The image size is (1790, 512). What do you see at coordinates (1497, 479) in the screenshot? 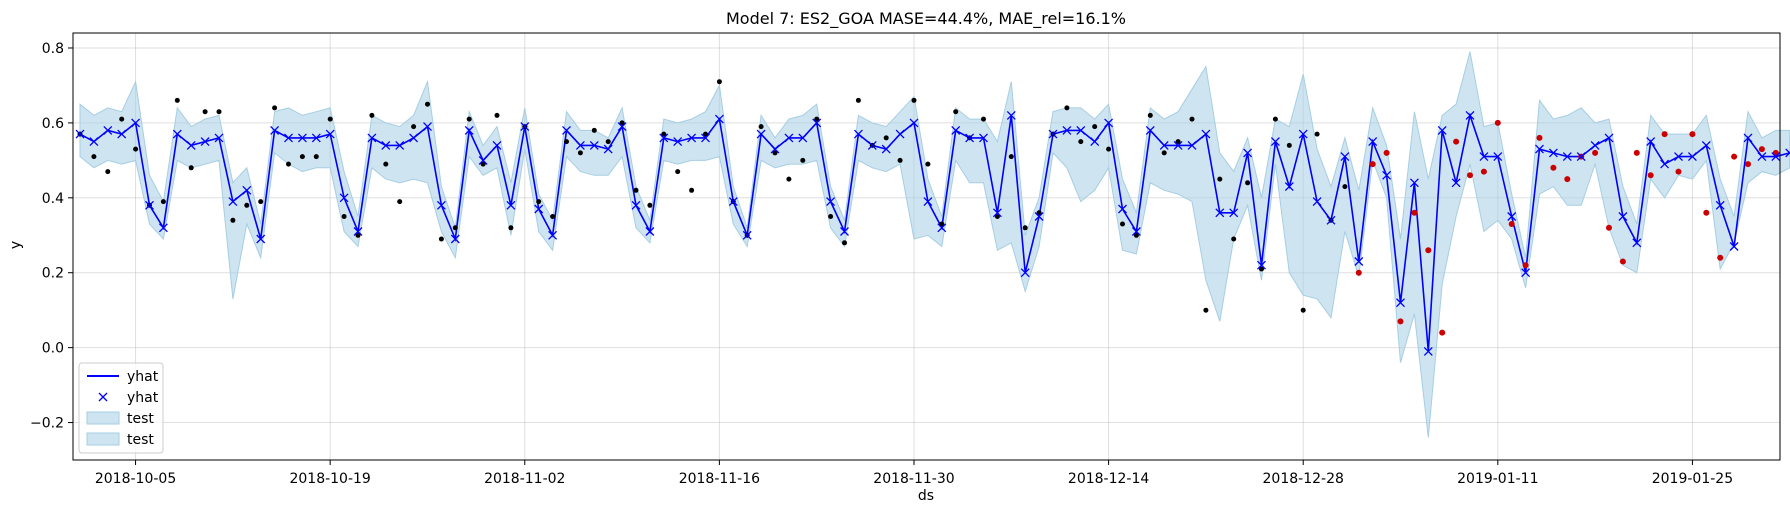
I see `x-tick-label: 2019-01-11` at bounding box center [1497, 479].